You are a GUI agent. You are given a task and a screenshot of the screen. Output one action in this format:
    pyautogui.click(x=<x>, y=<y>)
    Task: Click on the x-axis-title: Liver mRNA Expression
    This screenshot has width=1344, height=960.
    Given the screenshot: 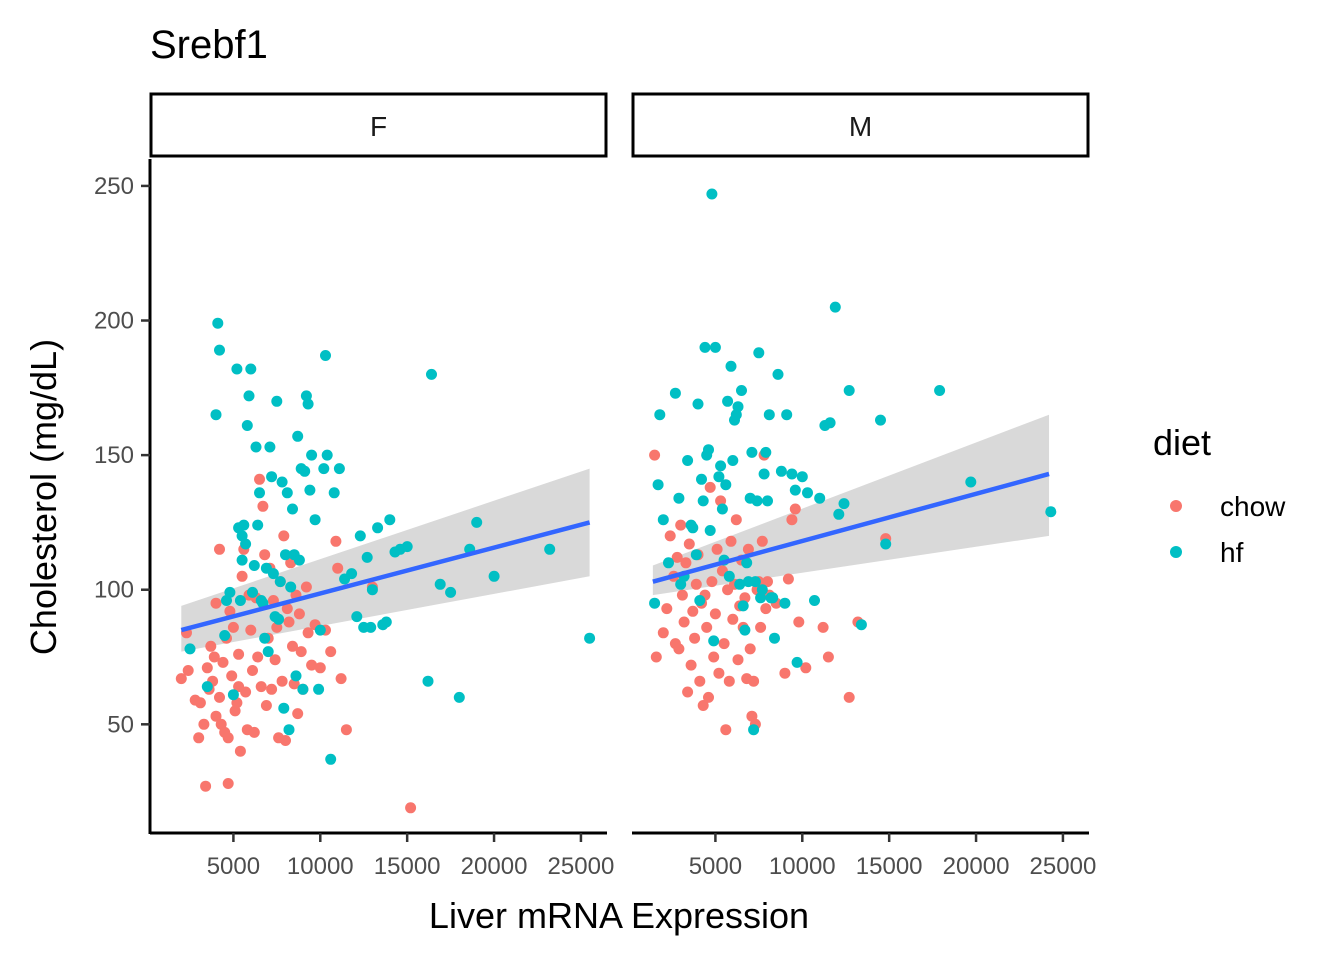 What is the action you would take?
    pyautogui.click(x=619, y=915)
    